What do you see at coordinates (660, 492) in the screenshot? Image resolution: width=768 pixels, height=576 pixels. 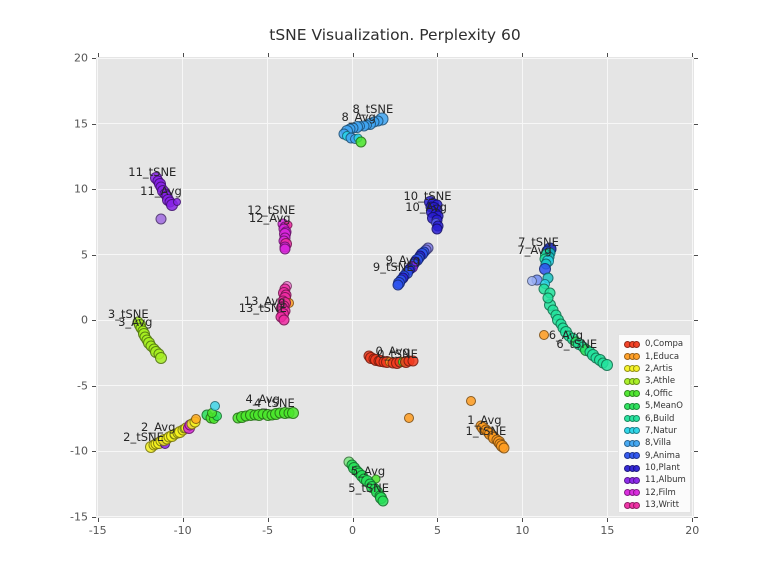 I see `legend-entry-label: 12,Film` at bounding box center [660, 492].